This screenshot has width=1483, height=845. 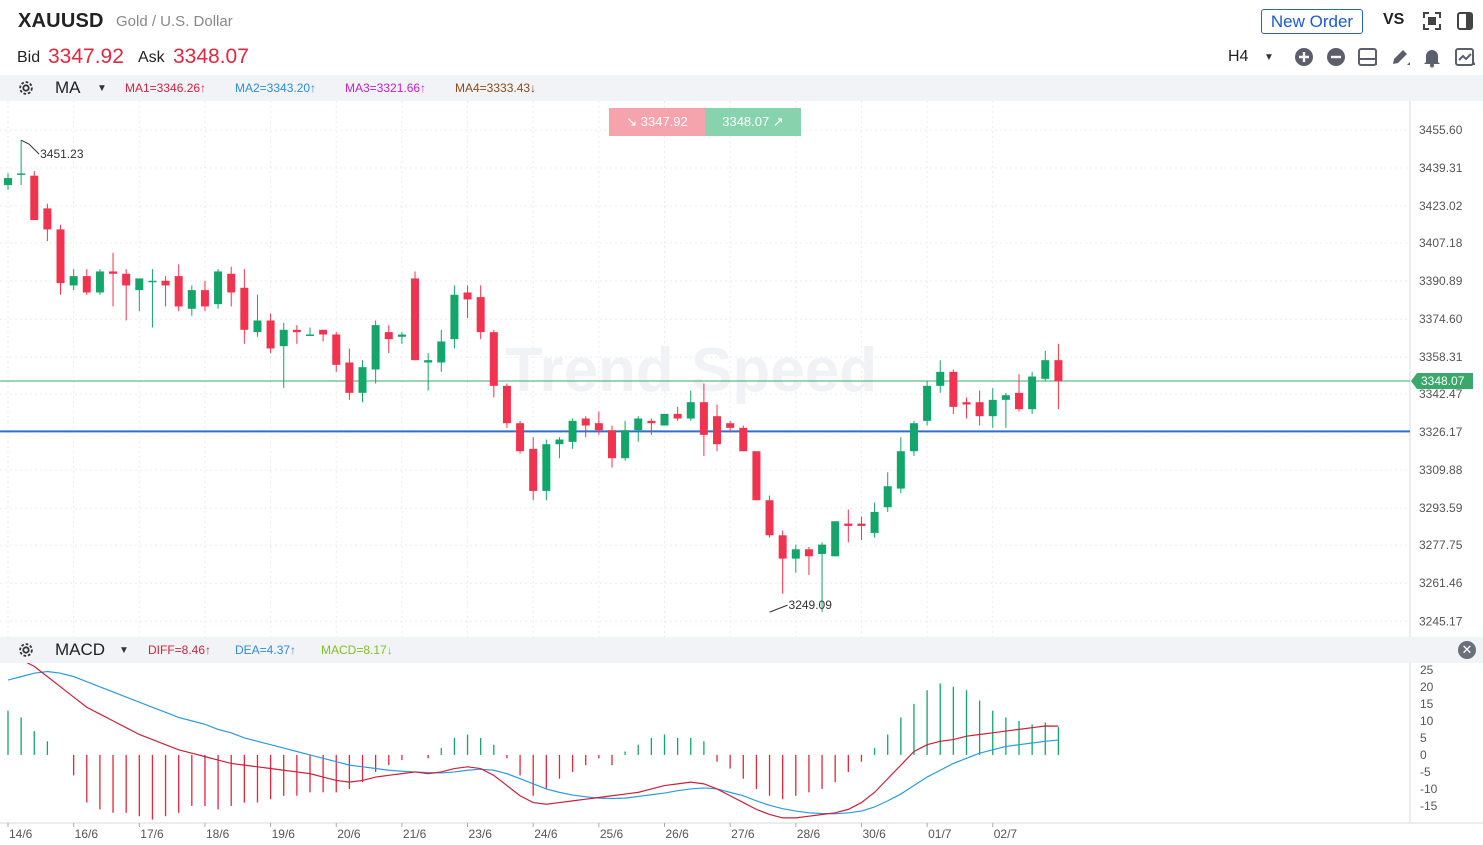 I want to click on annotation-leader, so click(x=30, y=147).